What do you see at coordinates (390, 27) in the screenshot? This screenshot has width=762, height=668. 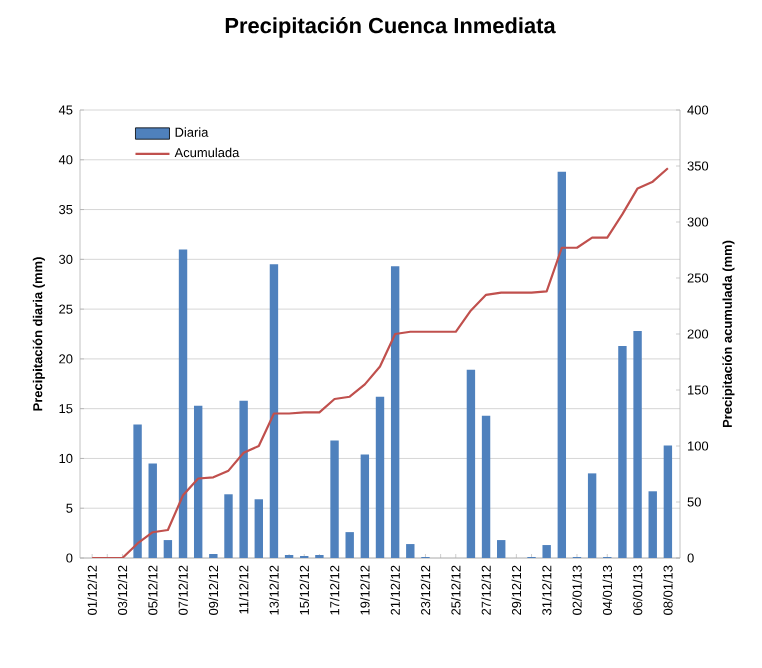 I see `chart-title: Precipitación Cuenca Inmediata` at bounding box center [390, 27].